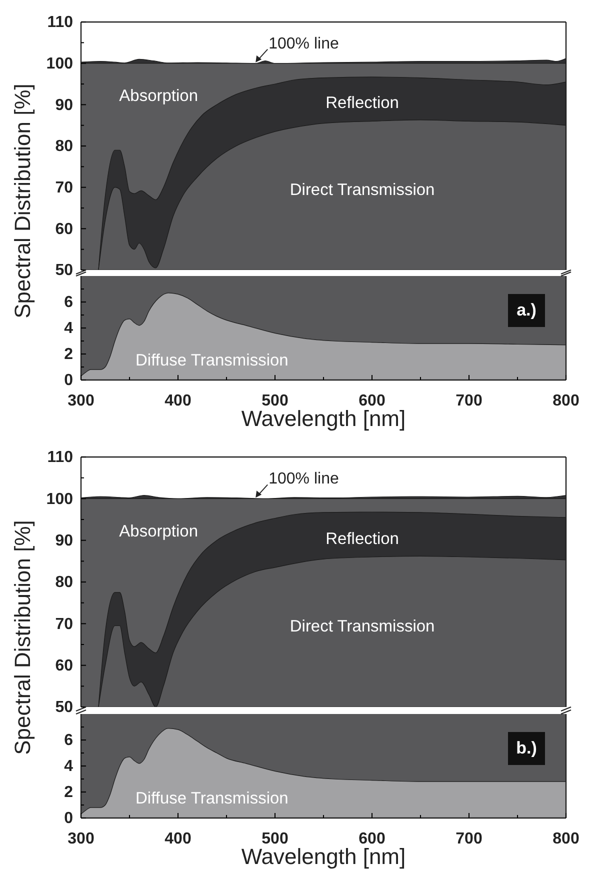 This screenshot has height=878, width=590. What do you see at coordinates (526, 310) in the screenshot?
I see `annotation: a.)` at bounding box center [526, 310].